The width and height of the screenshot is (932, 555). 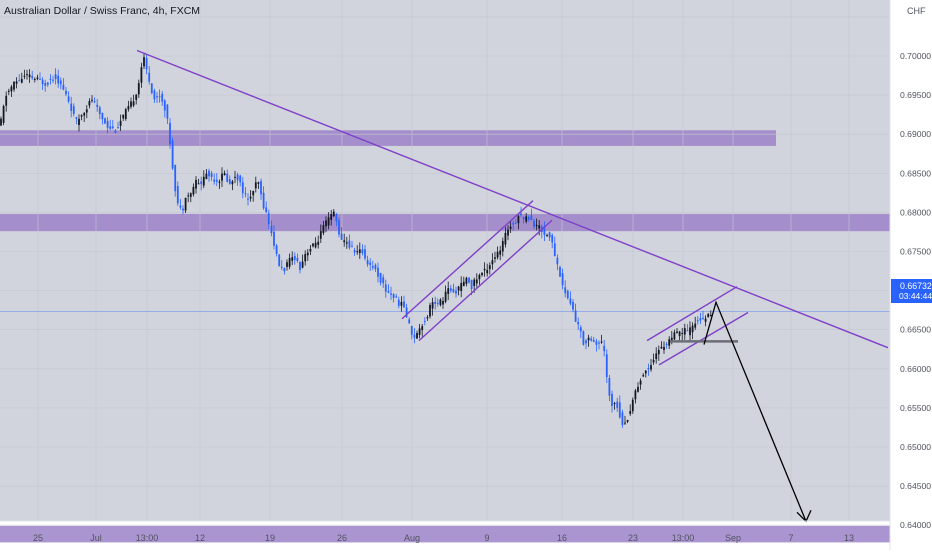 I want to click on projection-arrow, so click(x=755, y=411).